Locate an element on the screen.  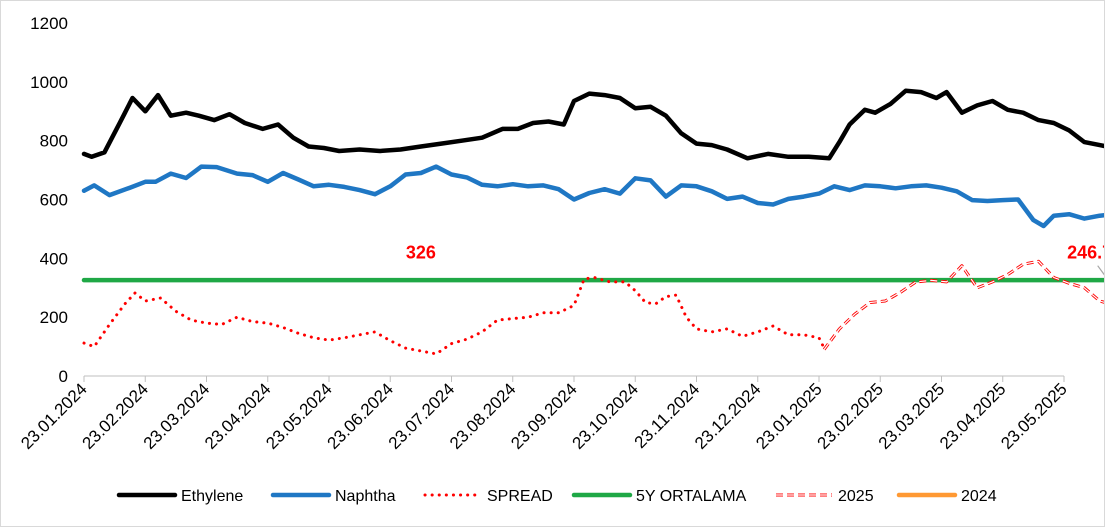
x-tick-label: 23.05.2025 is located at coordinates (1034, 416).